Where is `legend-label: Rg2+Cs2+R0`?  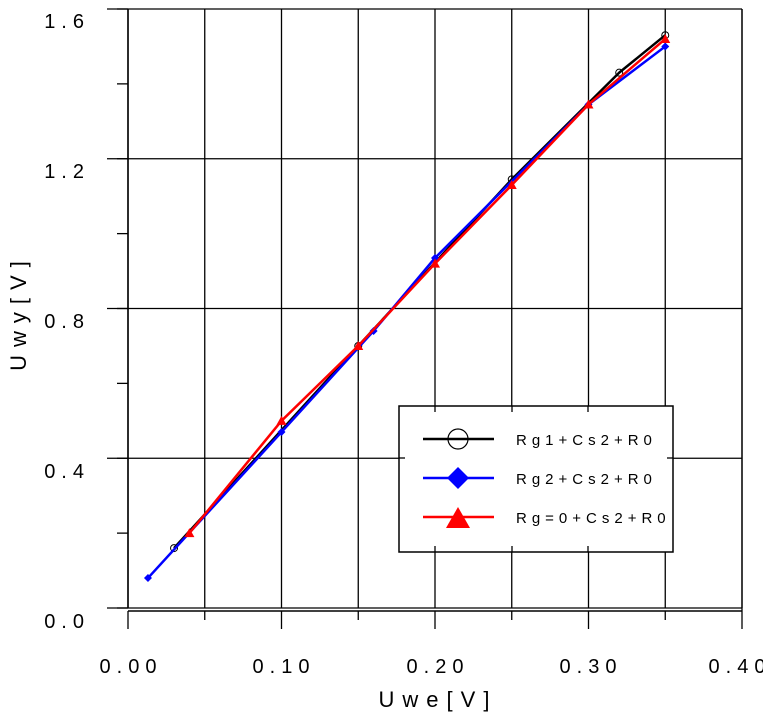
legend-label: Rg2+Cs2+R0 is located at coordinates (586, 479).